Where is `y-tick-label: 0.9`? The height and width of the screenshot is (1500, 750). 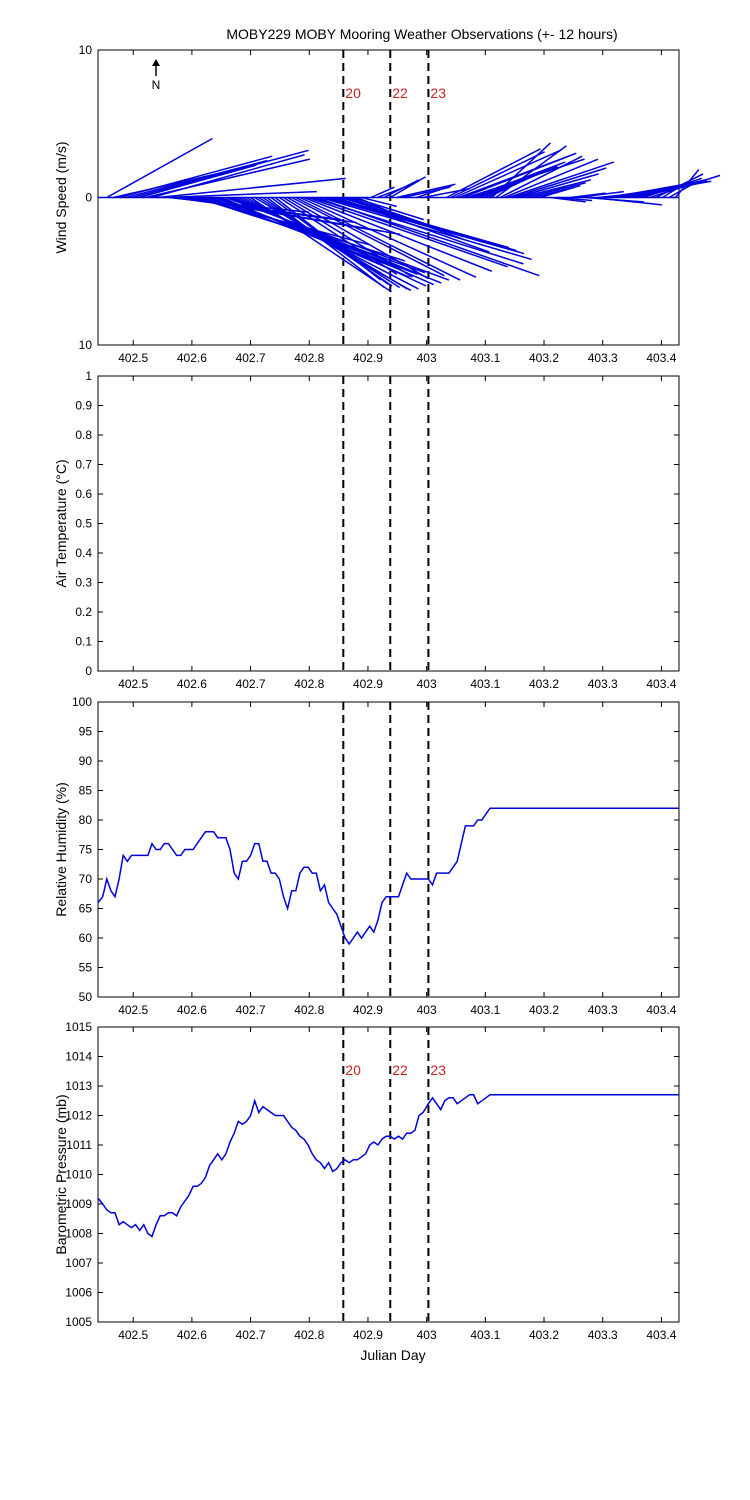 y-tick-label: 0.9 is located at coordinates (83, 406).